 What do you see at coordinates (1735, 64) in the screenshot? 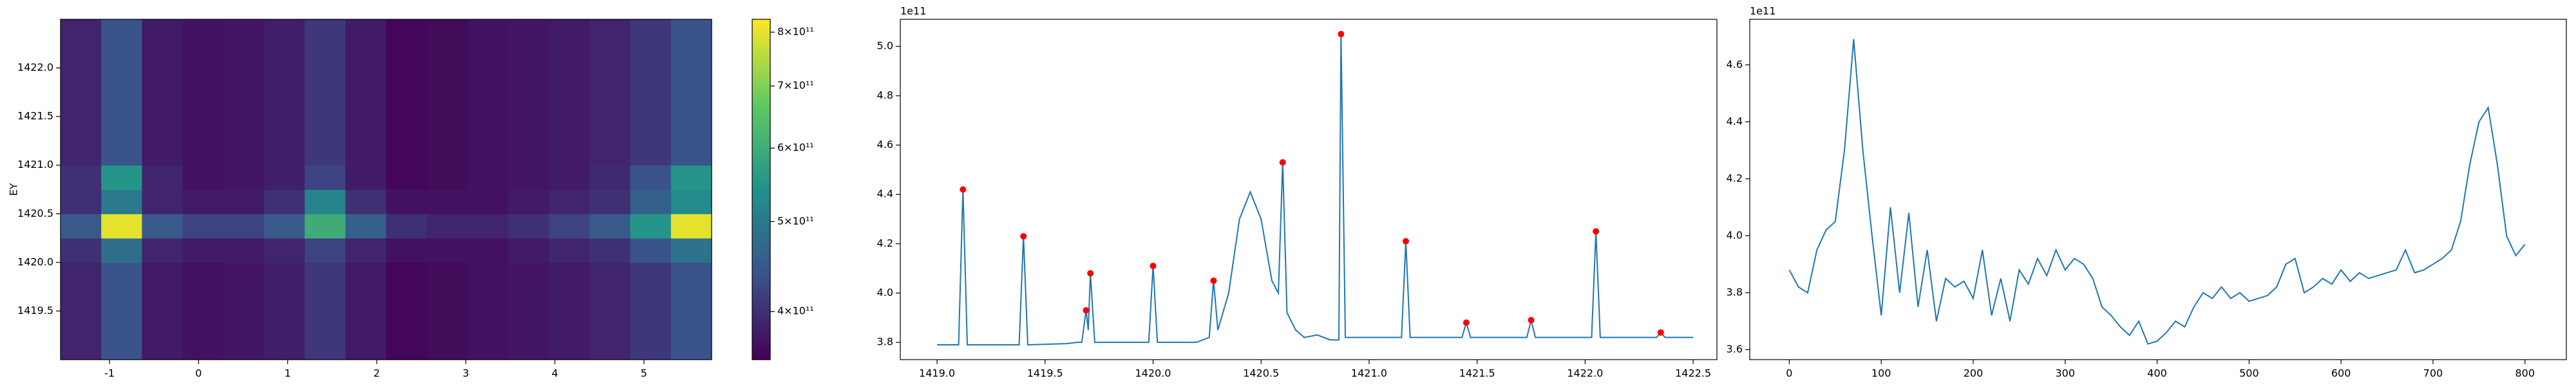
I see `y-tick-label: 4.6` at bounding box center [1735, 64].